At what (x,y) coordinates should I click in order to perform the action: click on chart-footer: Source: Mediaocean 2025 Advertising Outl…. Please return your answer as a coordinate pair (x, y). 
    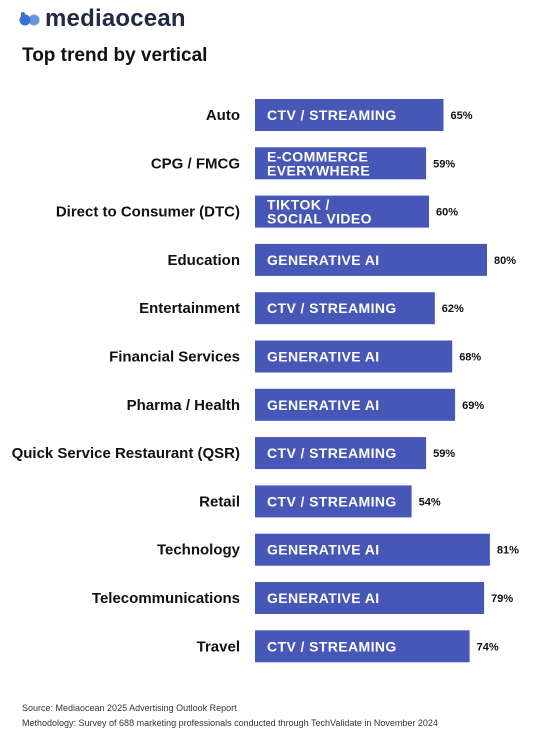
    Looking at the image, I should click on (230, 716).